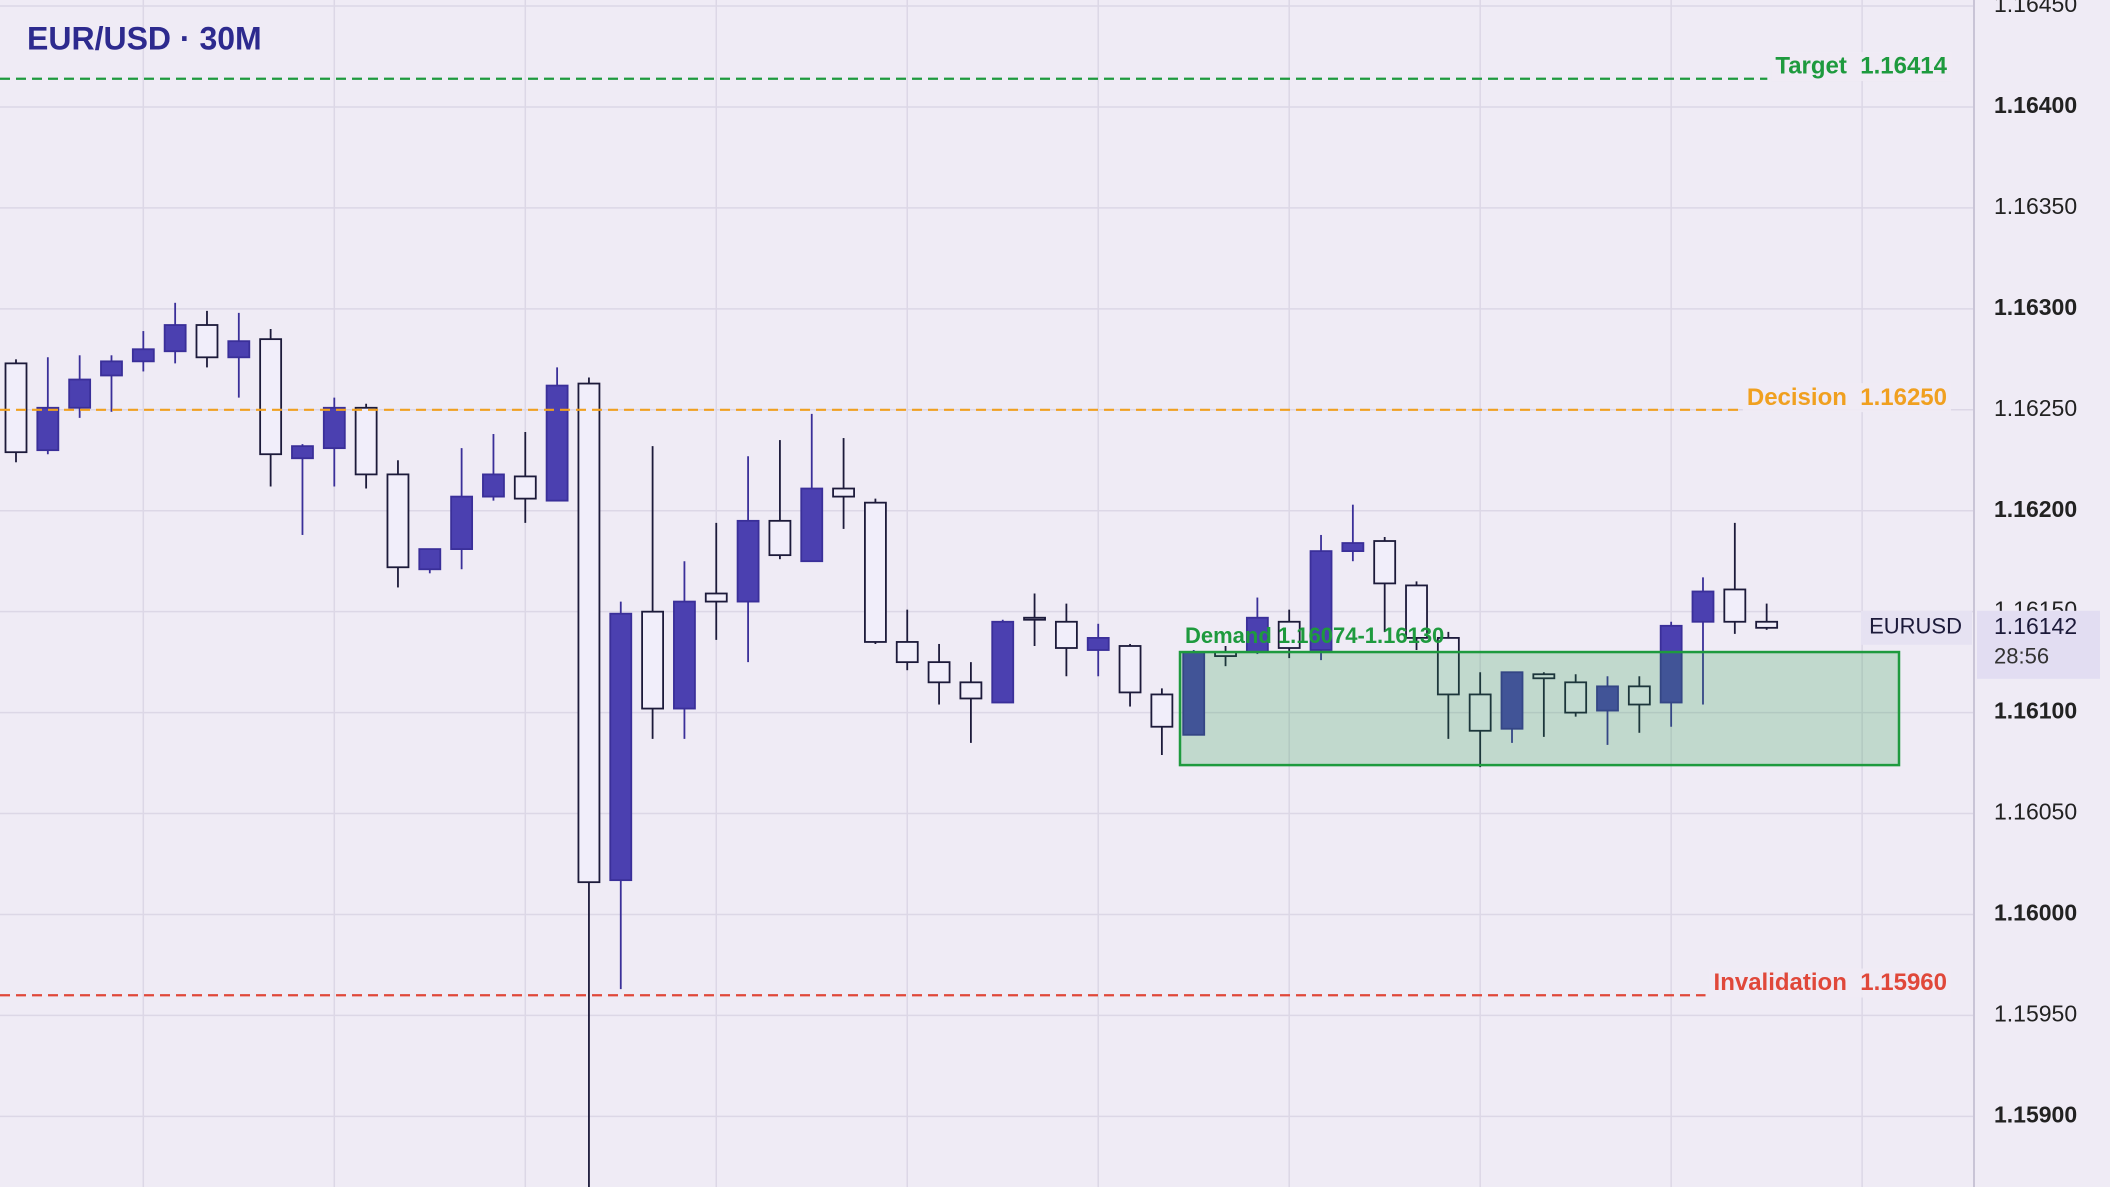 Image resolution: width=2110 pixels, height=1187 pixels. Describe the element at coordinates (144, 38) in the screenshot. I see `chart-title: EUR/USD · 30M` at that location.